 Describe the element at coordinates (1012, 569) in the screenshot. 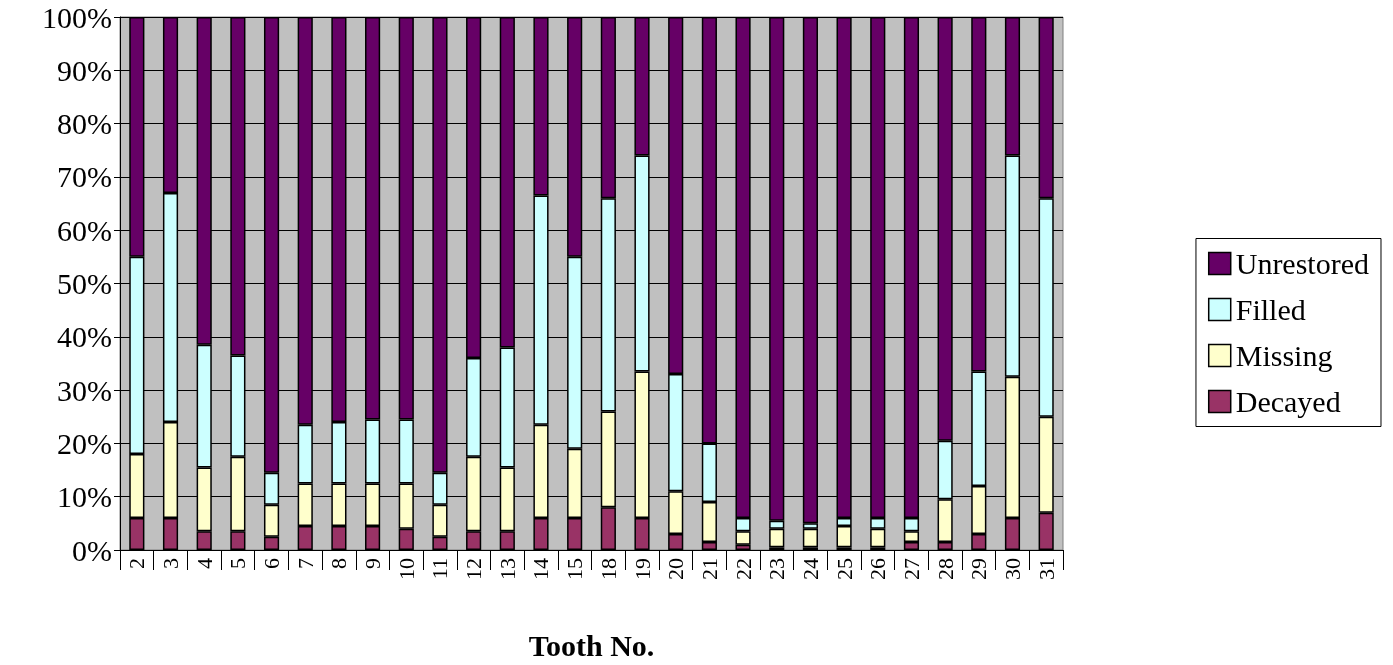

I see `x-tick-label: 30` at that location.